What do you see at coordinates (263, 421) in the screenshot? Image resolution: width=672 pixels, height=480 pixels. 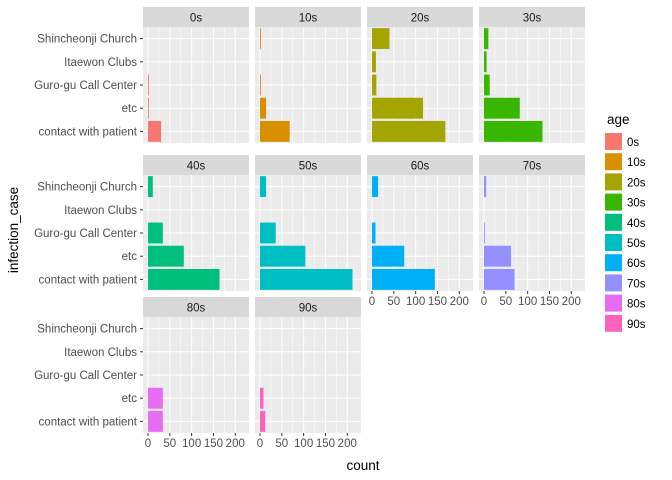 I see `bar-90s-contact-with-patient` at bounding box center [263, 421].